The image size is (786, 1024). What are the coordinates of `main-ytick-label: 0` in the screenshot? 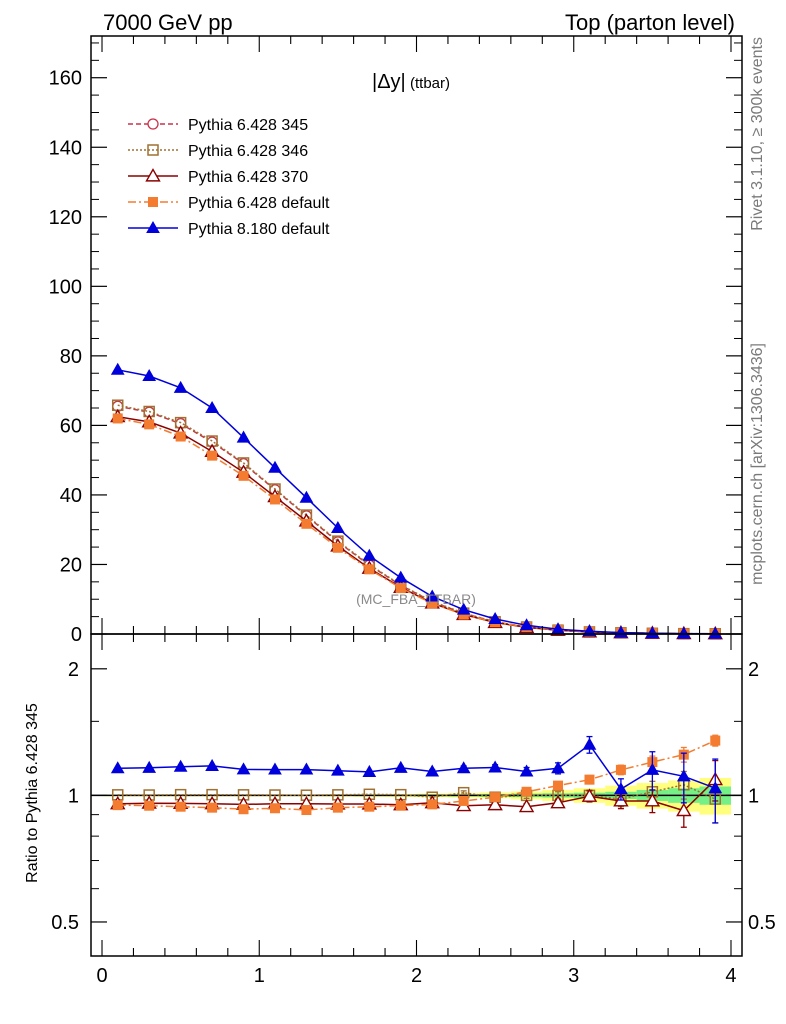 It's located at (76, 635).